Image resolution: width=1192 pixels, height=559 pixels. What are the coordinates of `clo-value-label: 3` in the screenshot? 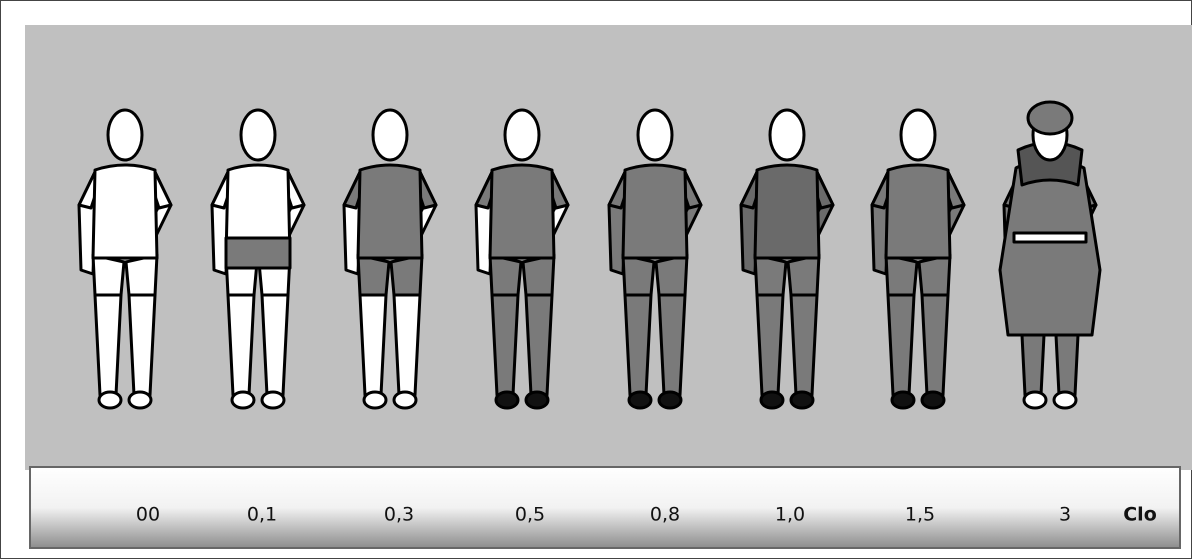 It's located at (1065, 515).